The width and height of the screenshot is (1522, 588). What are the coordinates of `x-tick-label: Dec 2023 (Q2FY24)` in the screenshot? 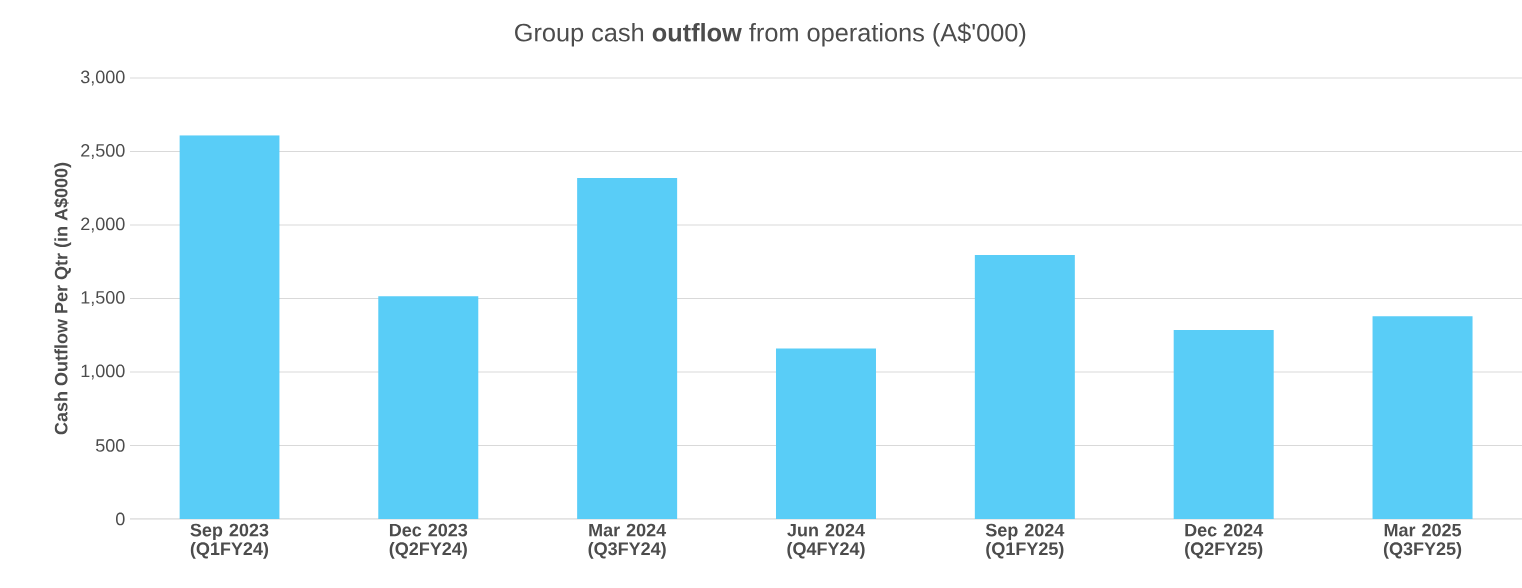 It's located at (428, 541).